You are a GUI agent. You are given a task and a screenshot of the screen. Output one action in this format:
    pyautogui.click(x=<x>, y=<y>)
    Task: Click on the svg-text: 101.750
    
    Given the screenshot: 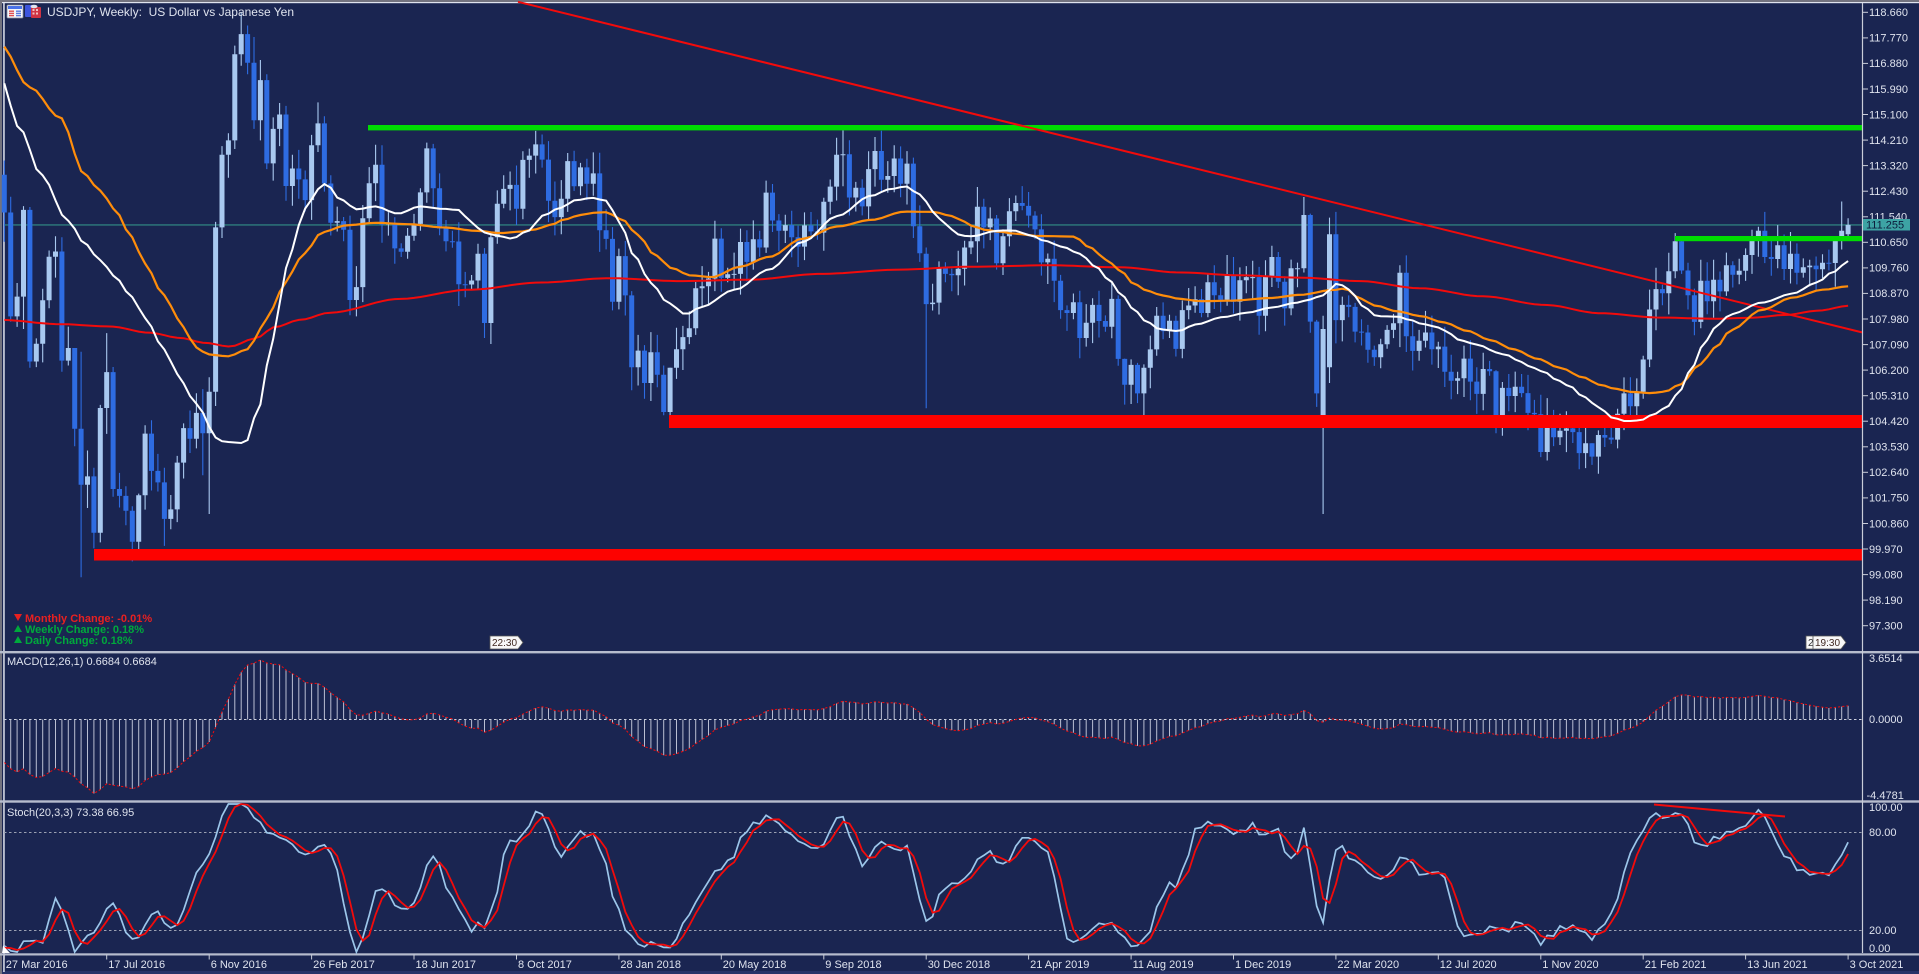 What is the action you would take?
    pyautogui.click(x=1889, y=499)
    